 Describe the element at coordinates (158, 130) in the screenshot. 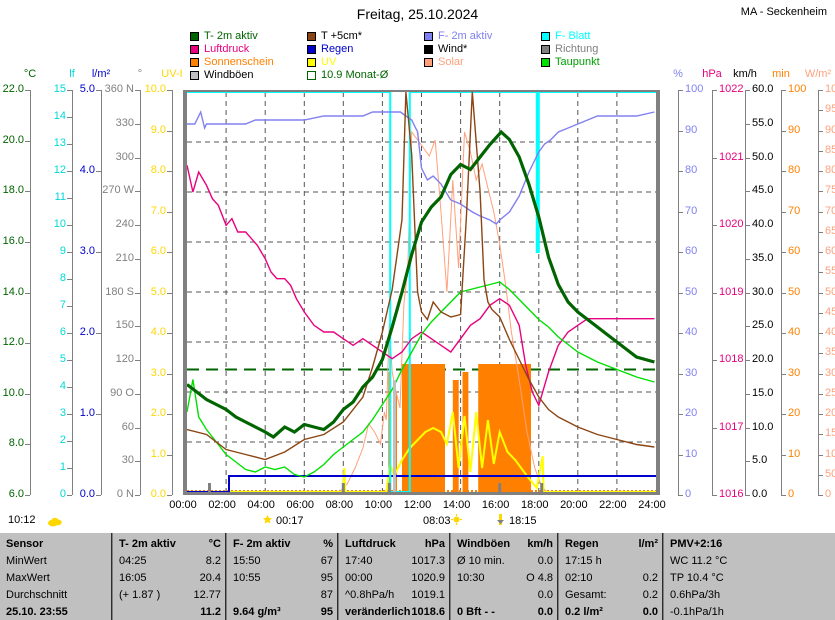

I see `axis-tick-label: 9.0` at that location.